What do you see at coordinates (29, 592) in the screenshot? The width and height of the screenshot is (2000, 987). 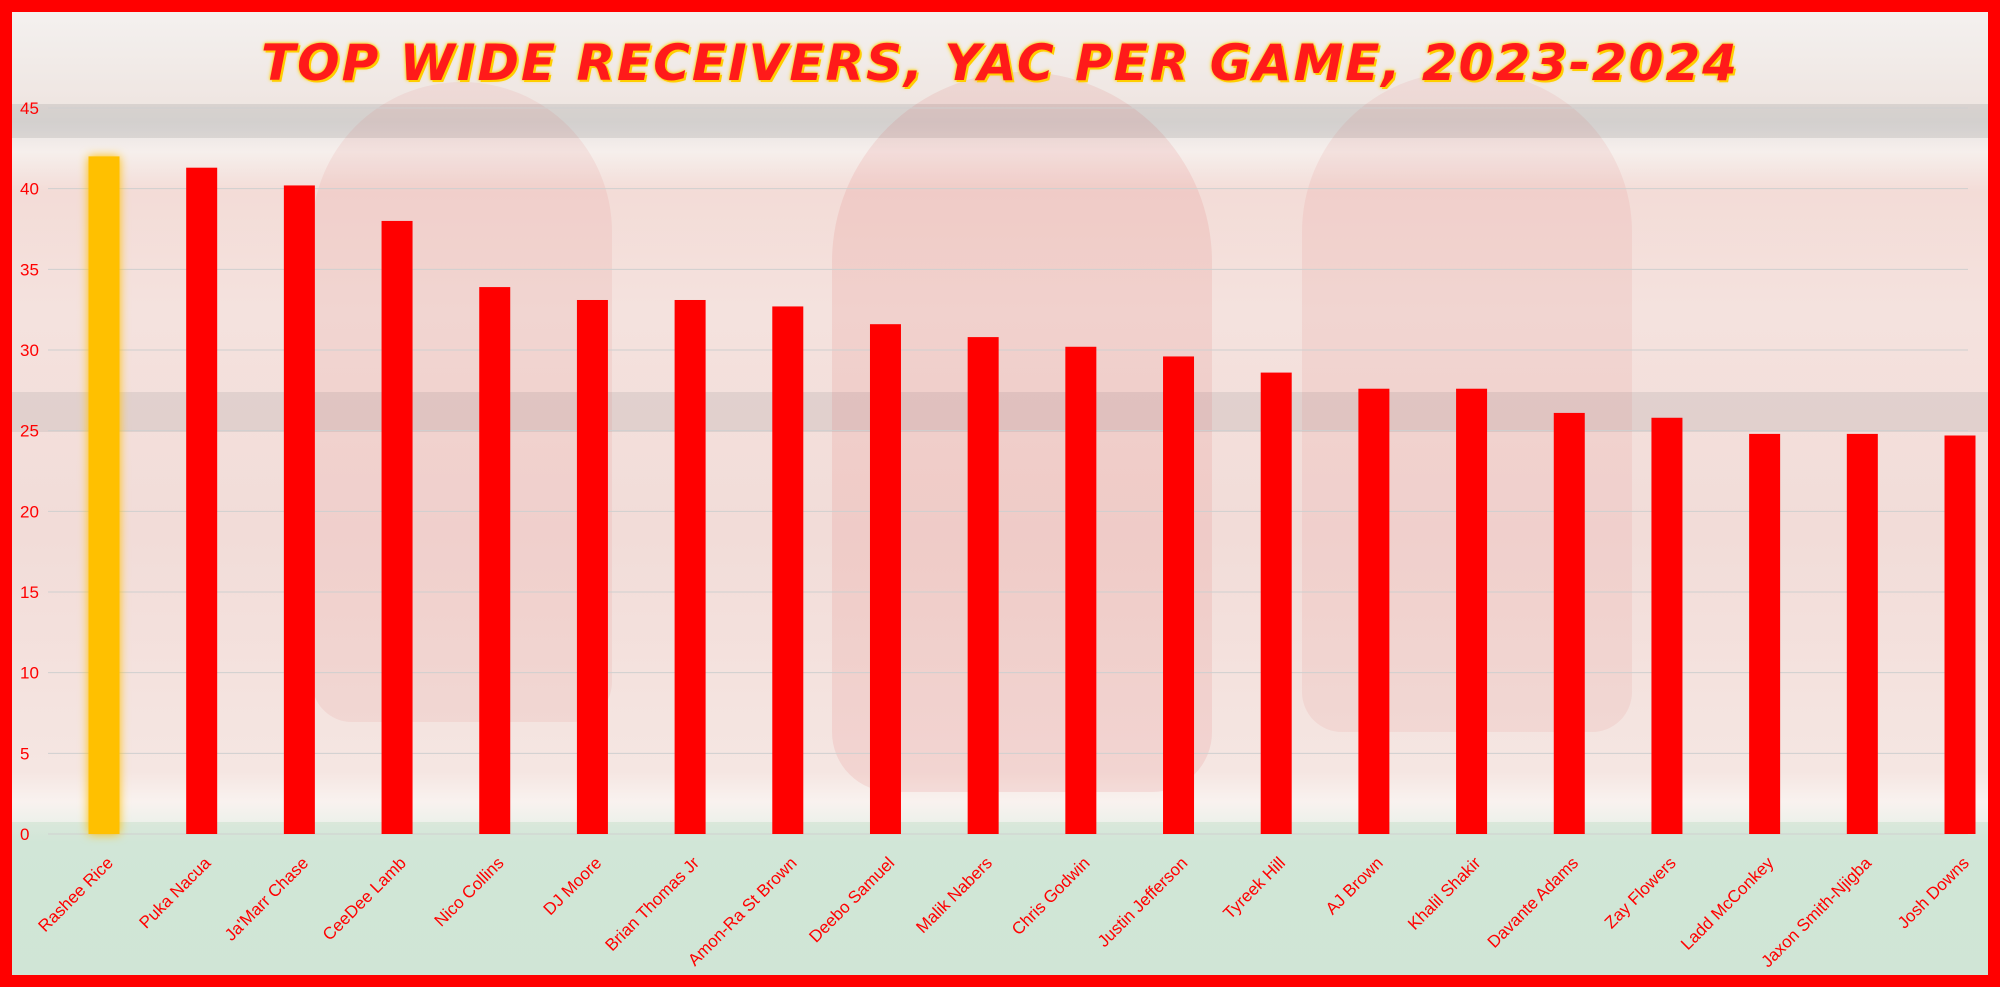 I see `y-tick-label: 15` at bounding box center [29, 592].